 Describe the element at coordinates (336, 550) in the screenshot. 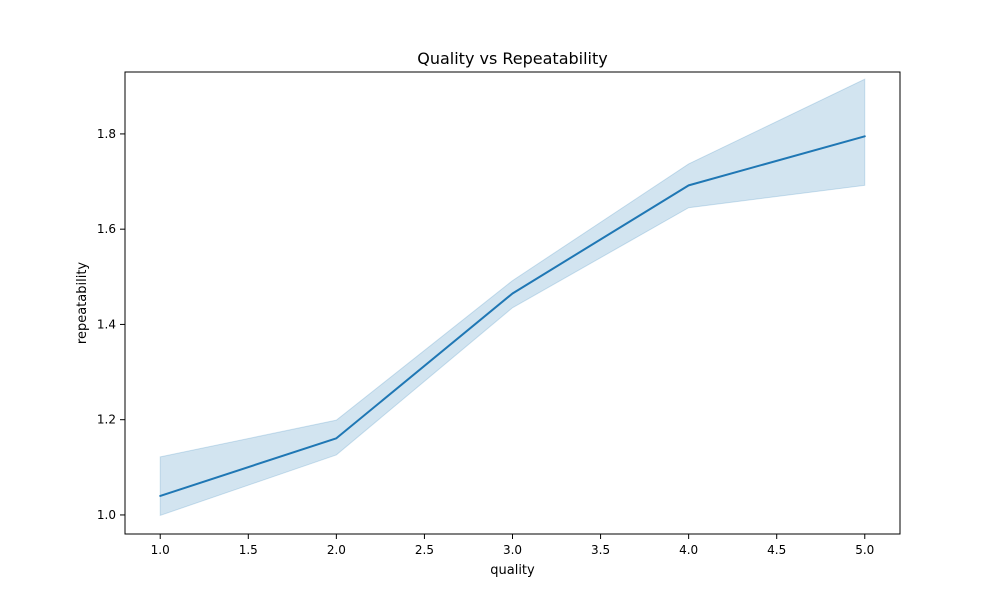

I see `x-tick-label: 2.0` at that location.